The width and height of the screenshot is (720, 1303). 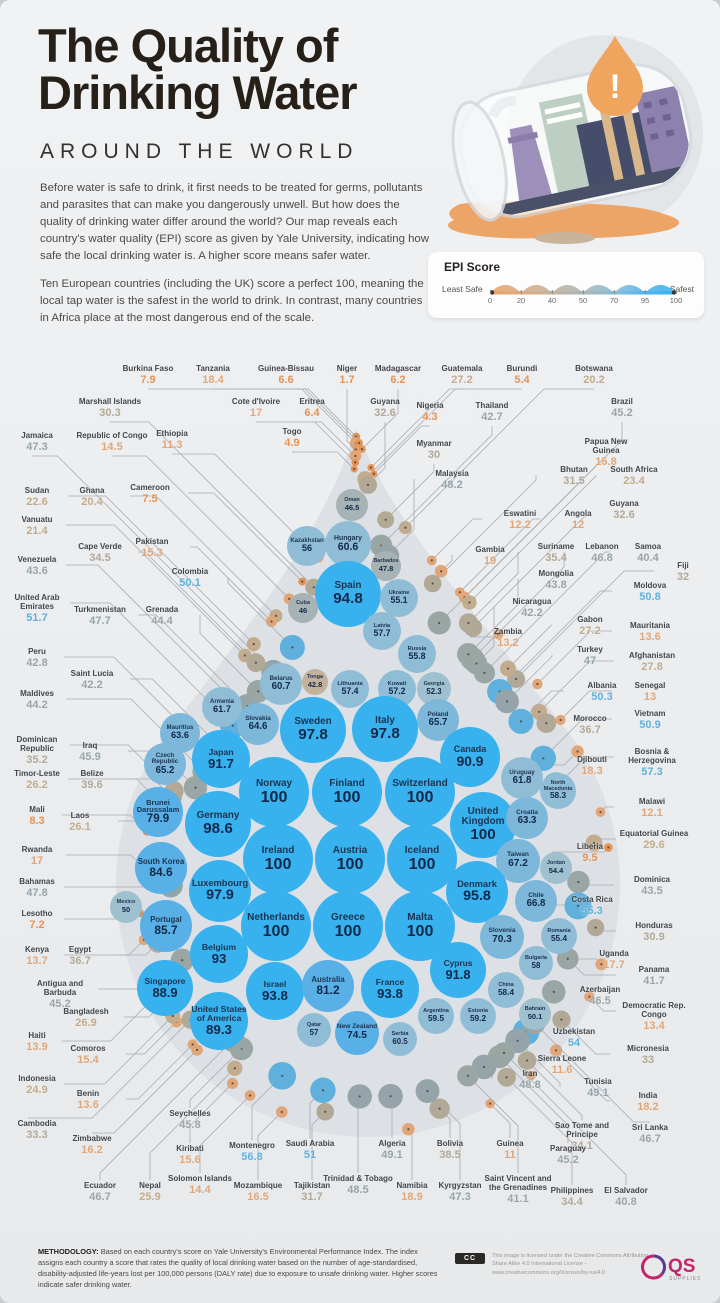 I want to click on legend-tick: 95, so click(x=645, y=297).